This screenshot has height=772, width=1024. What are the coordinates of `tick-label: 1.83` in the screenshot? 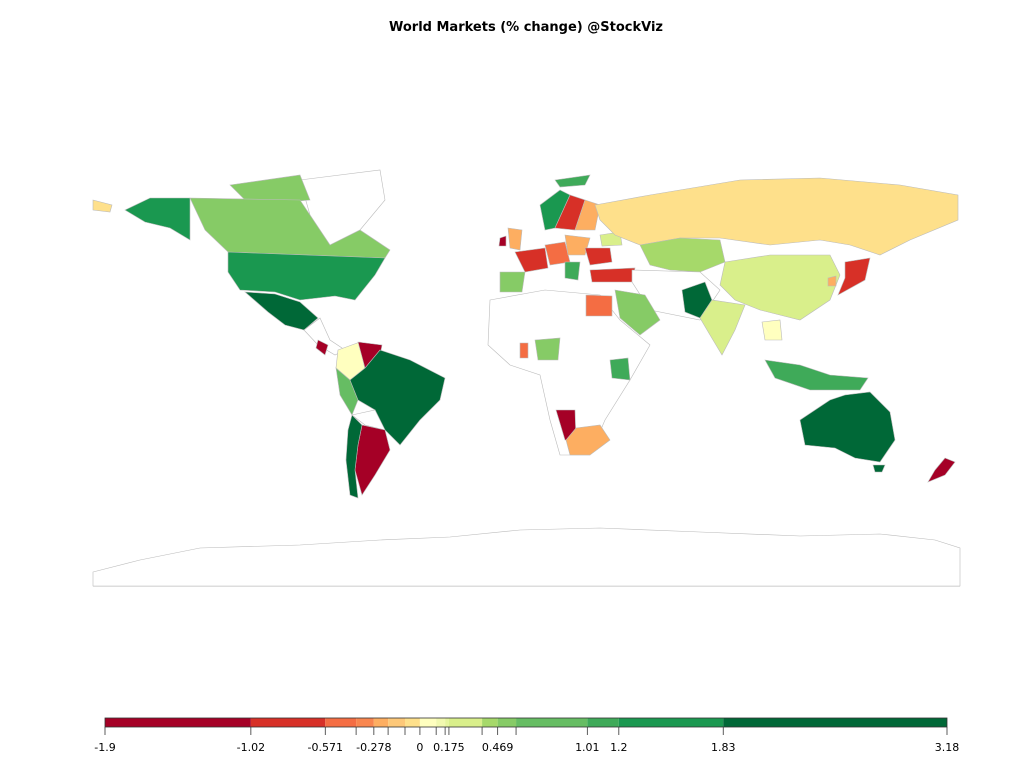 It's located at (723, 747).